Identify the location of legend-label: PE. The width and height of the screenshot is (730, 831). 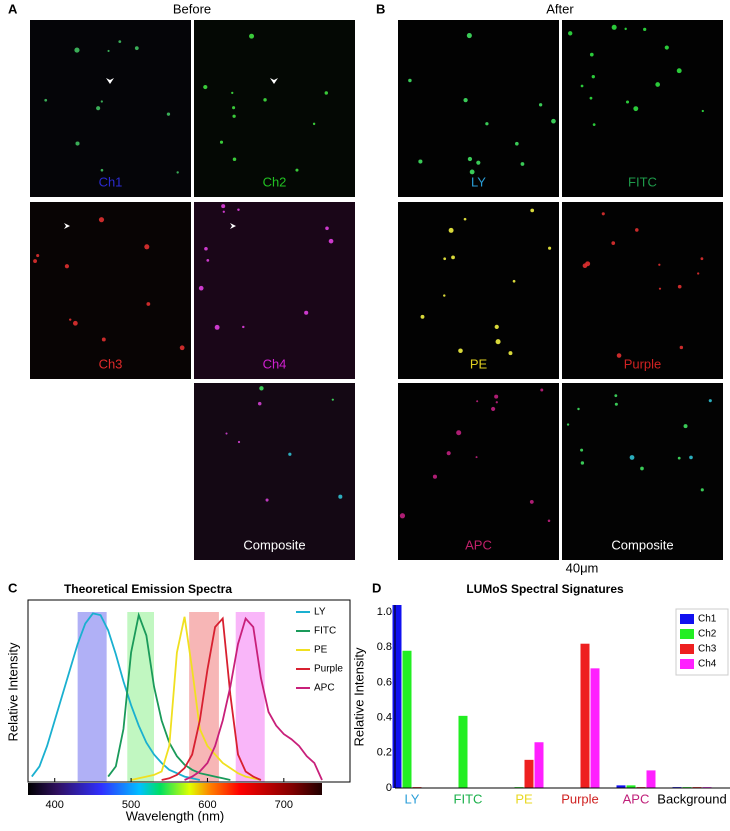
(321, 650).